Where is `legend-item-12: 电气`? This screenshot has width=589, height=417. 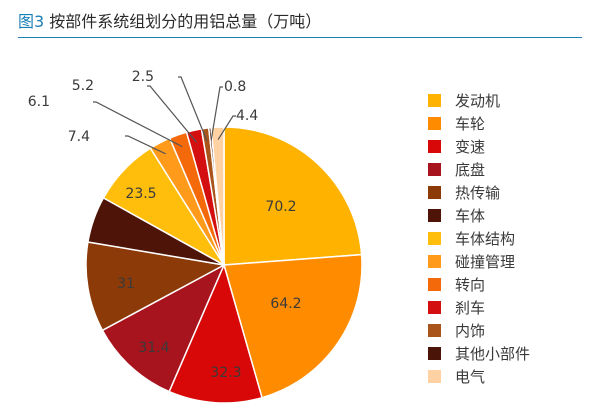 legend-item-12: 电气 is located at coordinates (479, 376).